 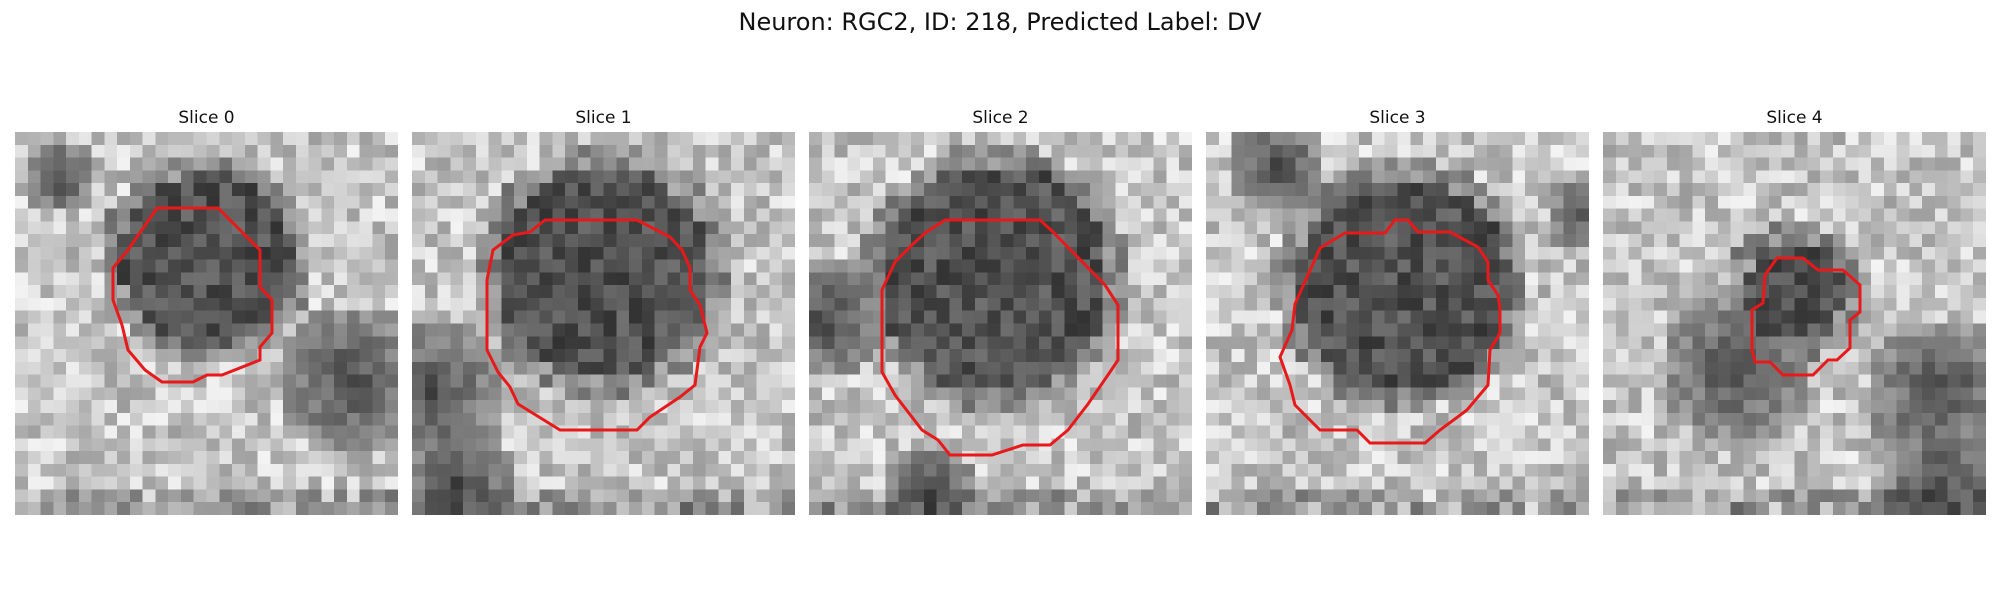 I want to click on slice-panel-4: Slice 4, so click(x=1794, y=310).